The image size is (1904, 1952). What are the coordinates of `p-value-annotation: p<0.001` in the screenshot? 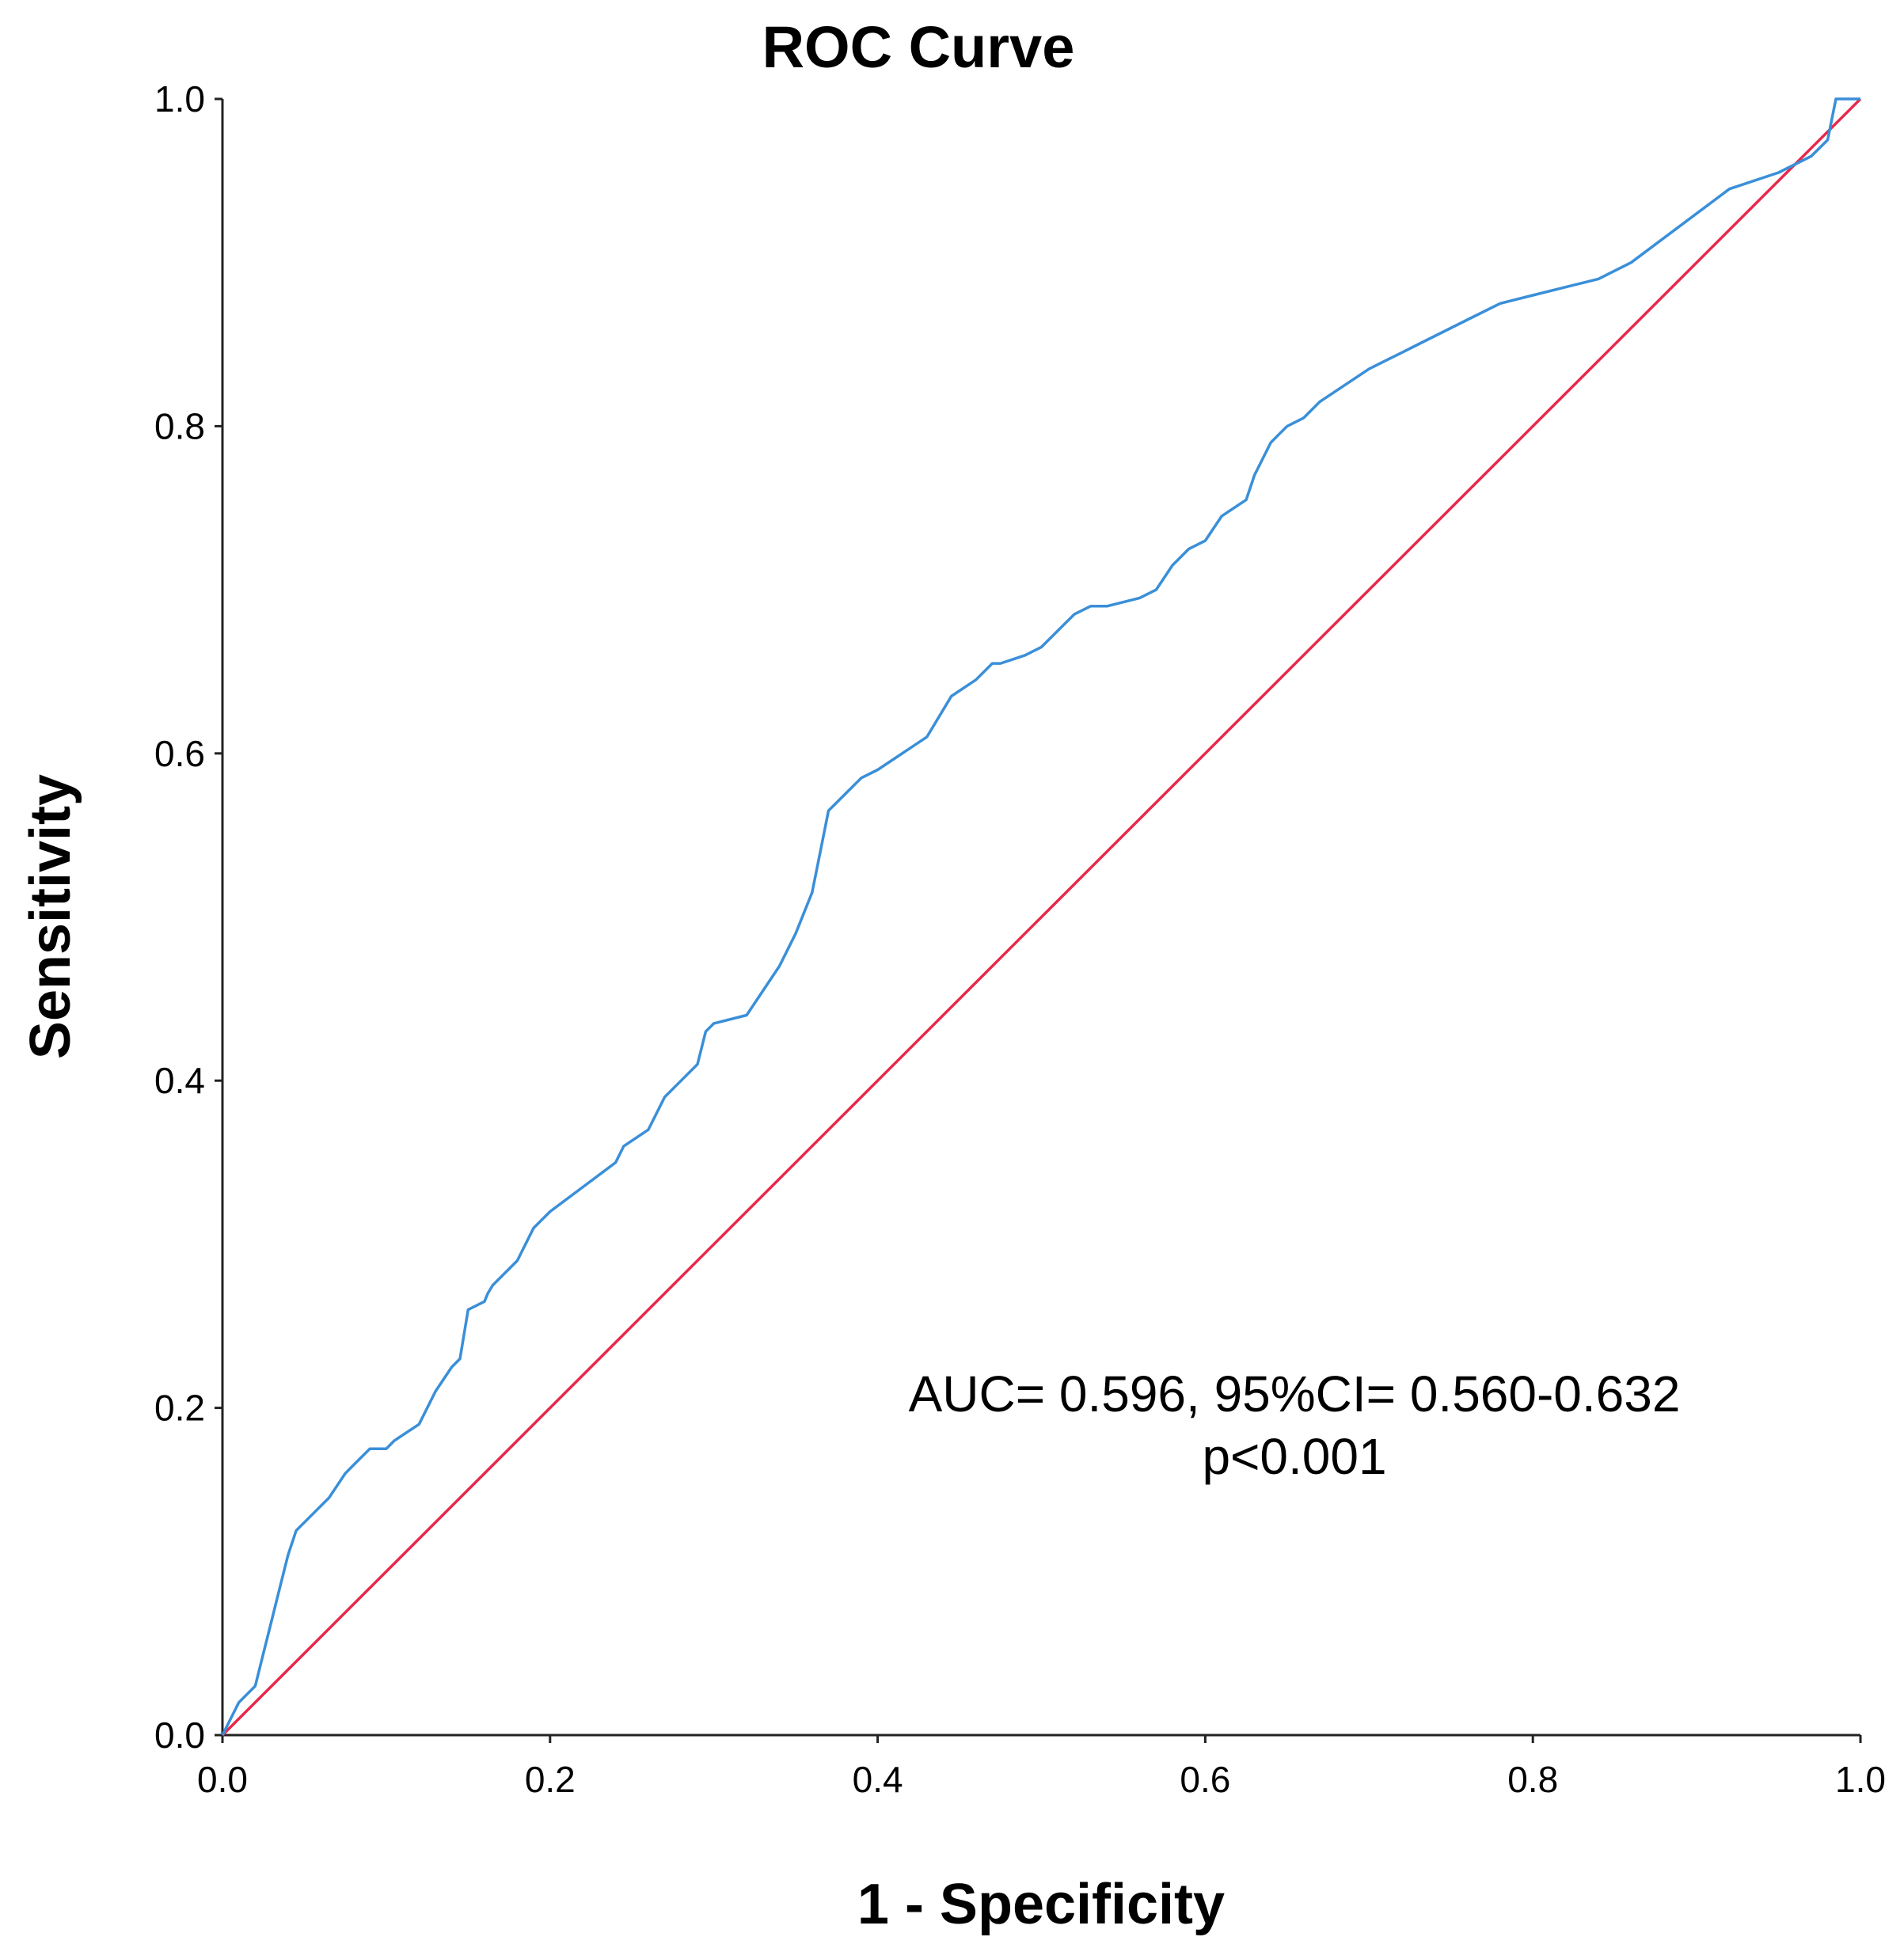 It's located at (1294, 1456).